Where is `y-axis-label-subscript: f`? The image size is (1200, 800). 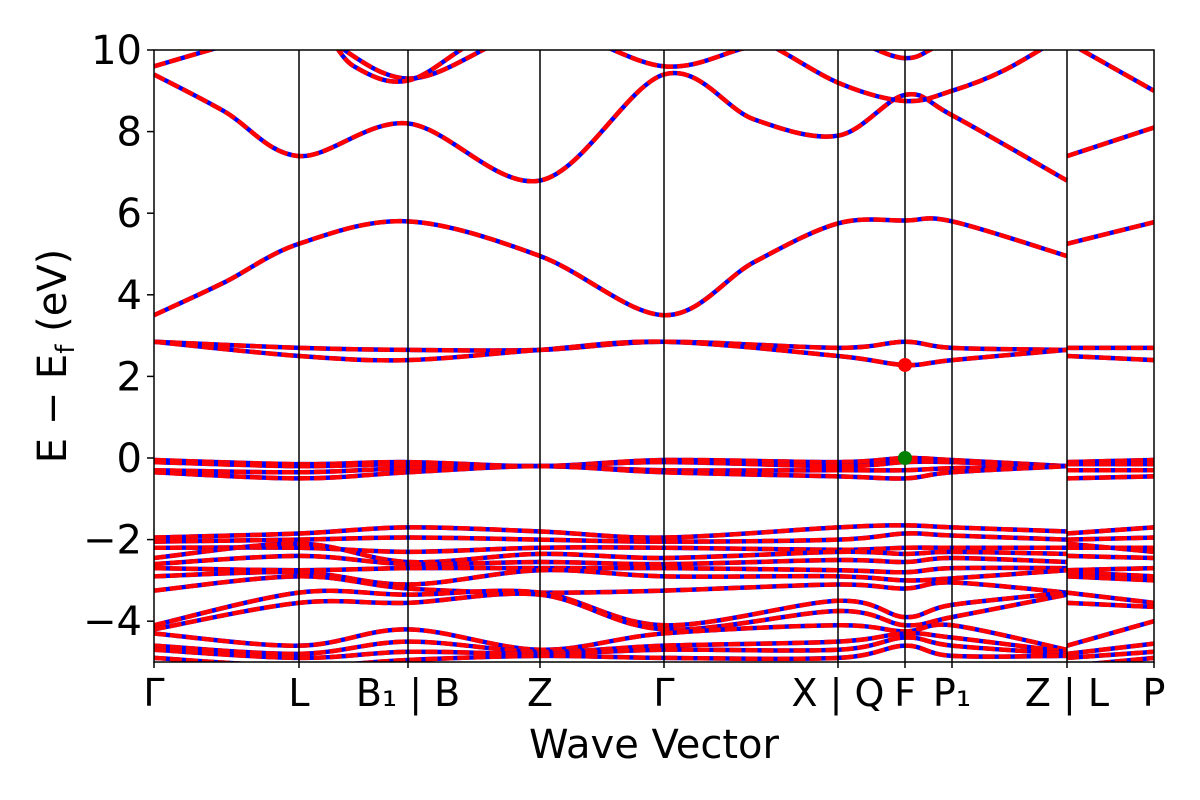
y-axis-label-subscript: f is located at coordinates (66, 349).